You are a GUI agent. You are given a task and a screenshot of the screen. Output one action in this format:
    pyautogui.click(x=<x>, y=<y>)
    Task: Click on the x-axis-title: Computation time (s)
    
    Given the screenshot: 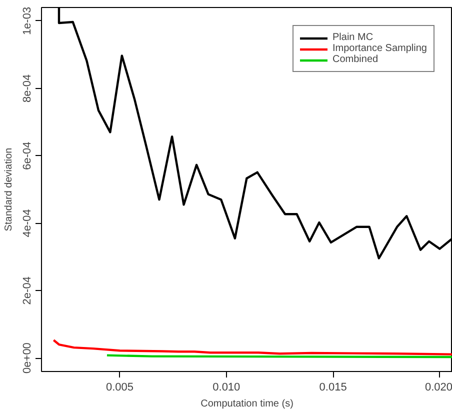 What is the action you would take?
    pyautogui.click(x=247, y=404)
    